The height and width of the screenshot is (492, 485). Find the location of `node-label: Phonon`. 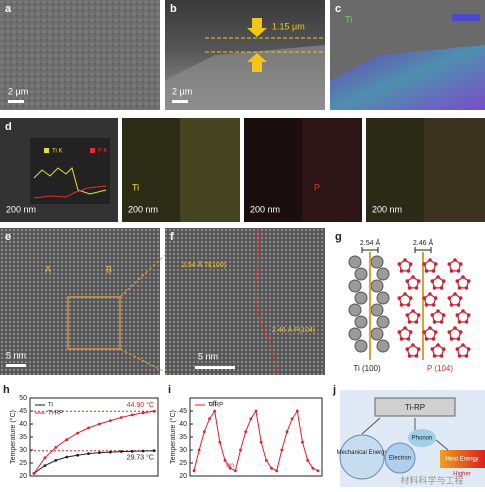

node-label: Phonon is located at coordinates (422, 439).